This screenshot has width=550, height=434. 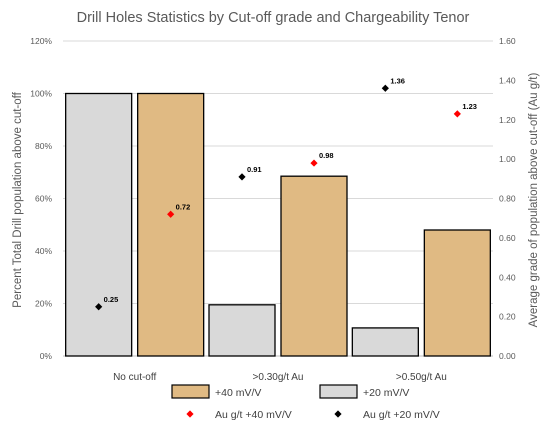 I want to click on y-tick-left: 80%, so click(x=43, y=146).